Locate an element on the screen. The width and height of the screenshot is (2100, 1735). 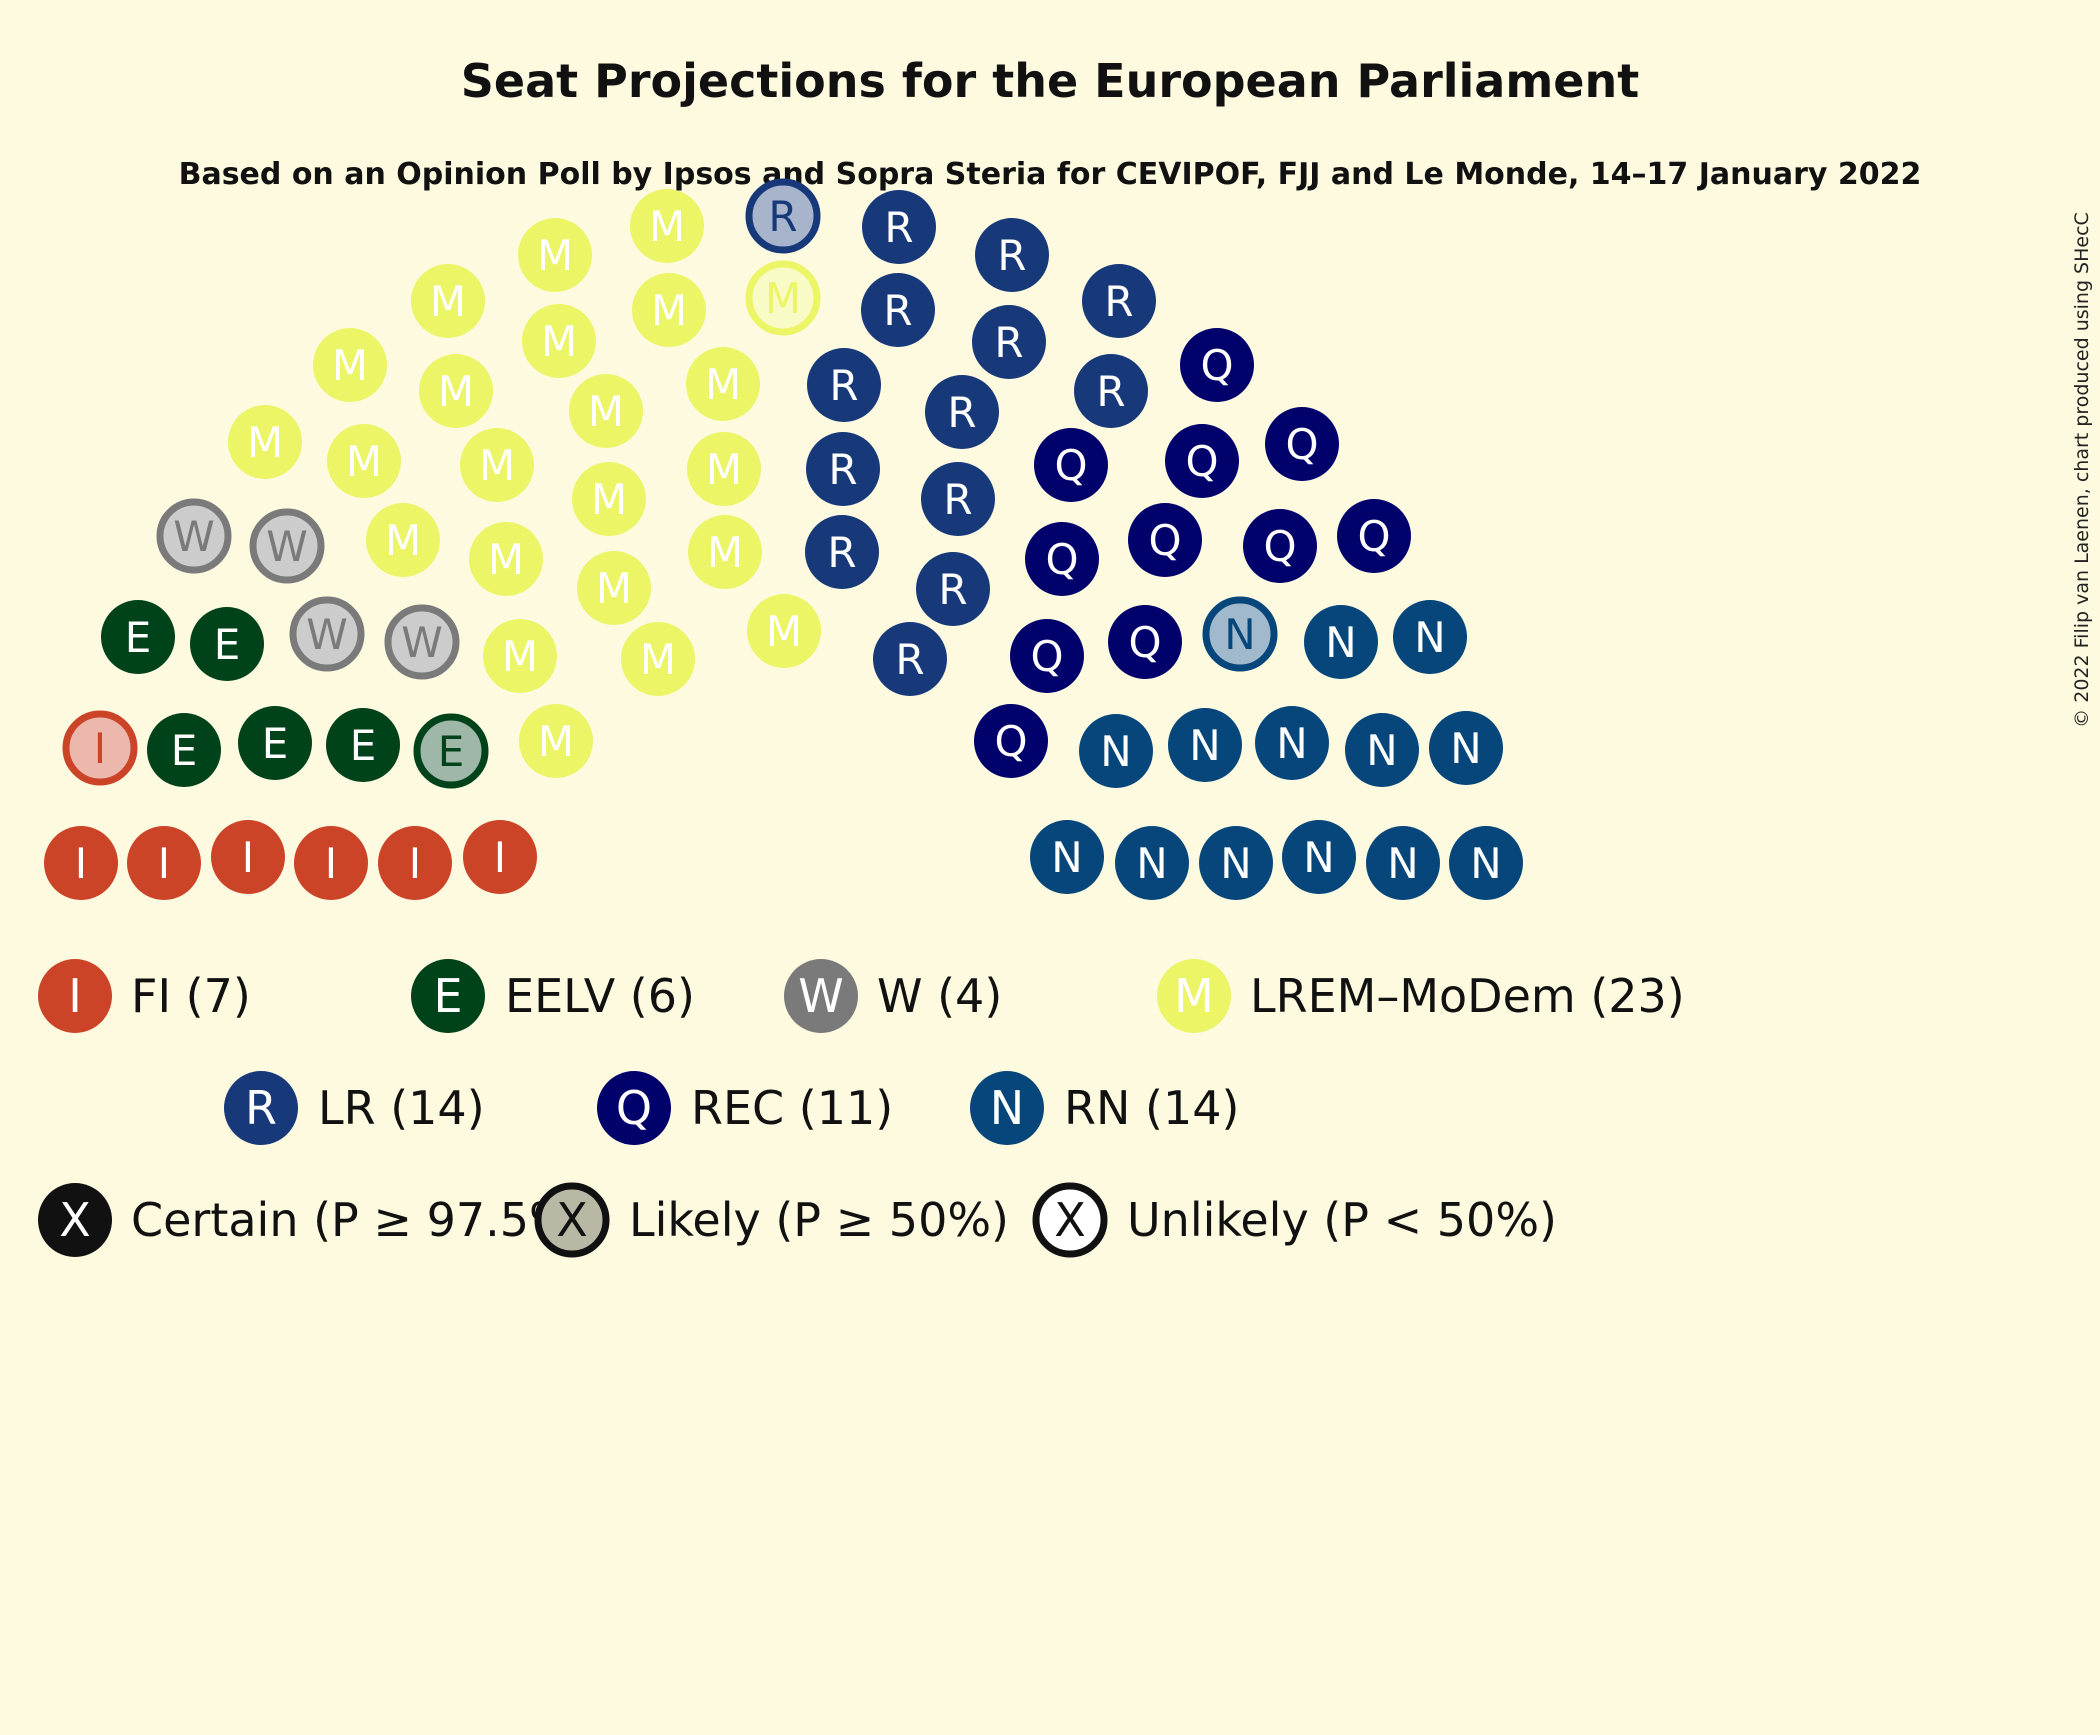
seat-lrem-modem-12: M is located at coordinates (555, 255).